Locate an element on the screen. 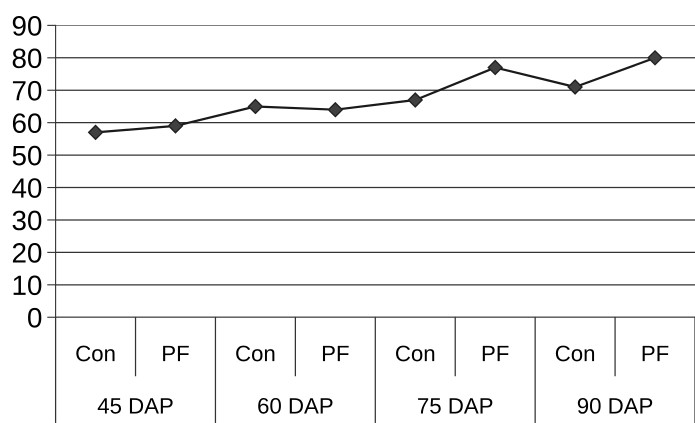 This screenshot has width=695, height=423. y-tick-label: 90 is located at coordinates (27, 26).